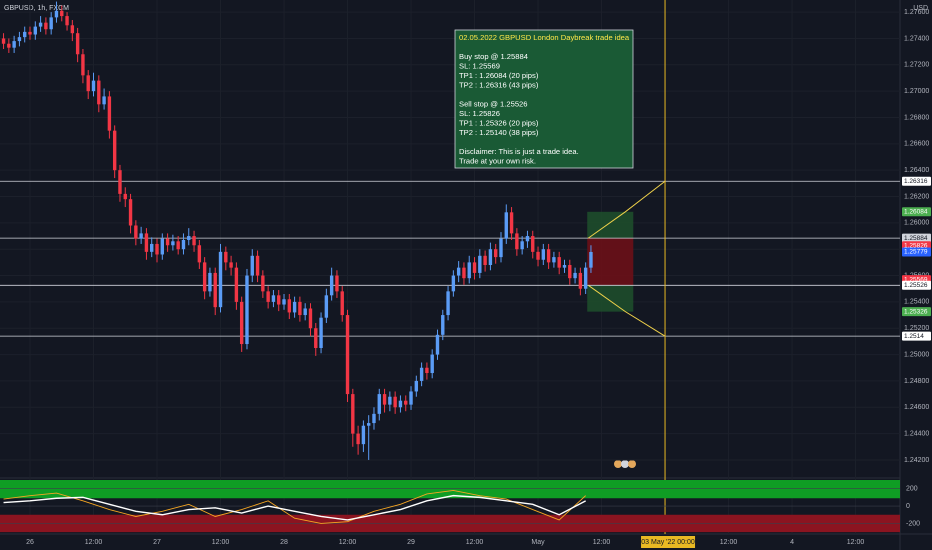  Describe the element at coordinates (916, 144) in the screenshot. I see `y-tick-label: 1.26600` at that location.